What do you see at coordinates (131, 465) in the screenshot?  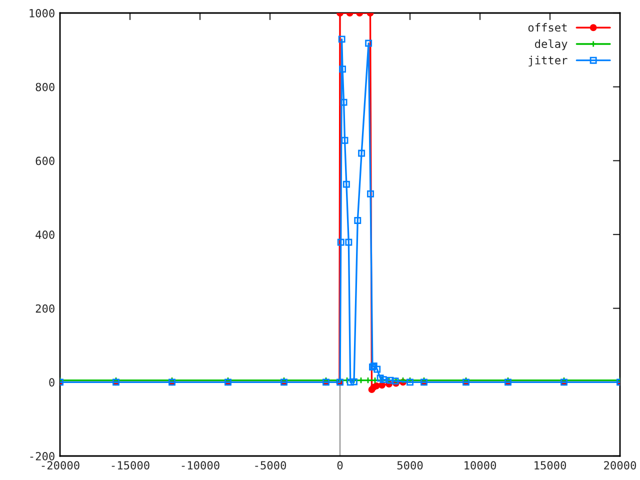 I see `x-tick-label: -15000` at bounding box center [131, 465].